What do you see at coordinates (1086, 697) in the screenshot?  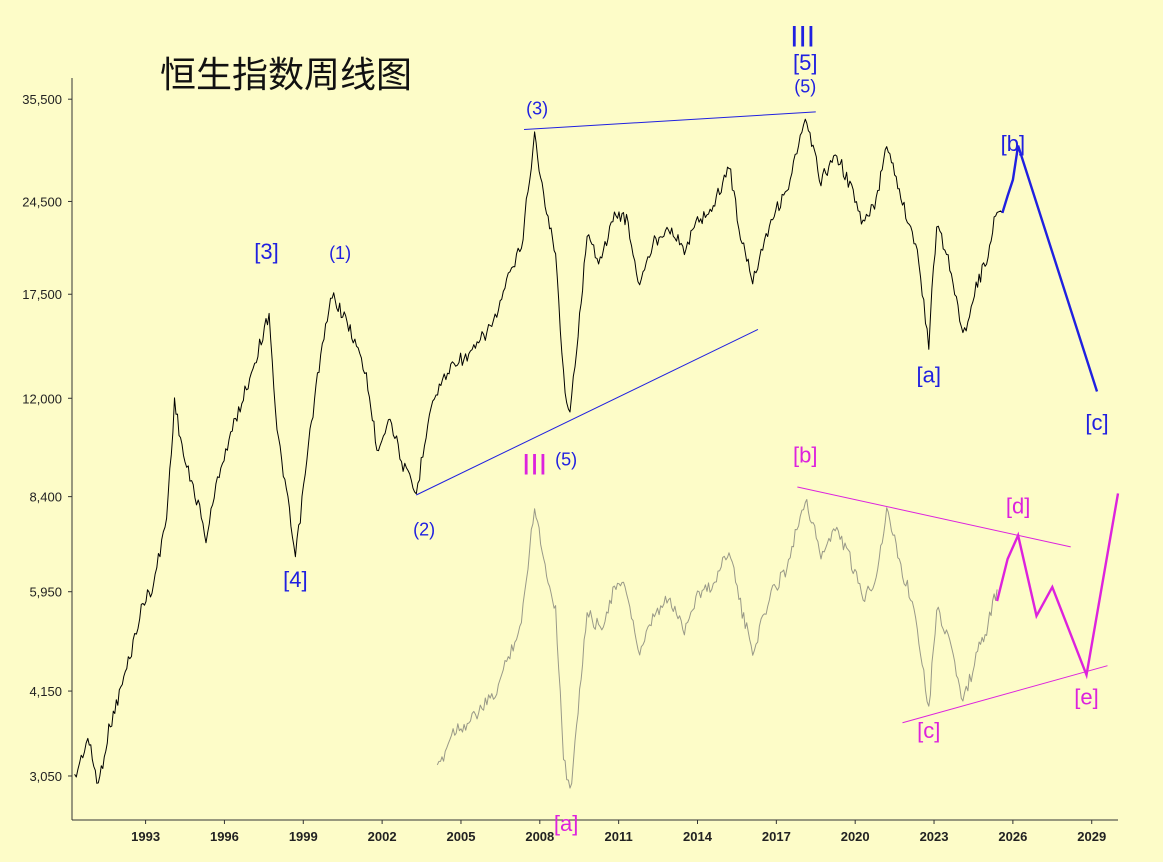 I see `wave-label: [e]` at bounding box center [1086, 697].